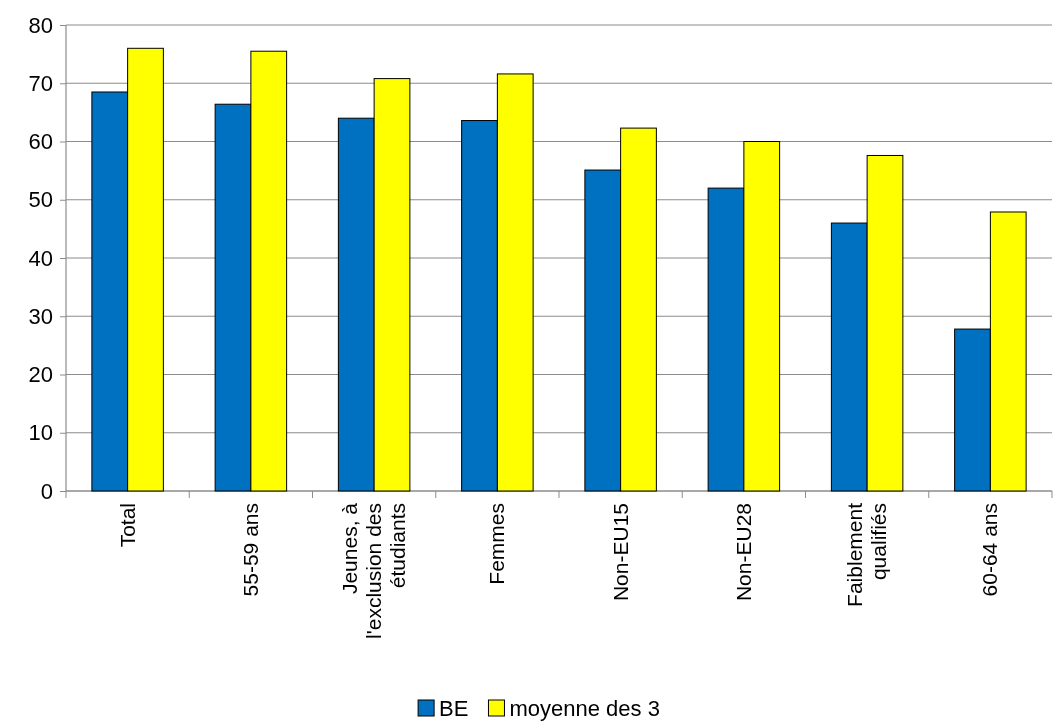 This screenshot has height=722, width=1054. I want to click on y-tick-label: 10, so click(40, 433).